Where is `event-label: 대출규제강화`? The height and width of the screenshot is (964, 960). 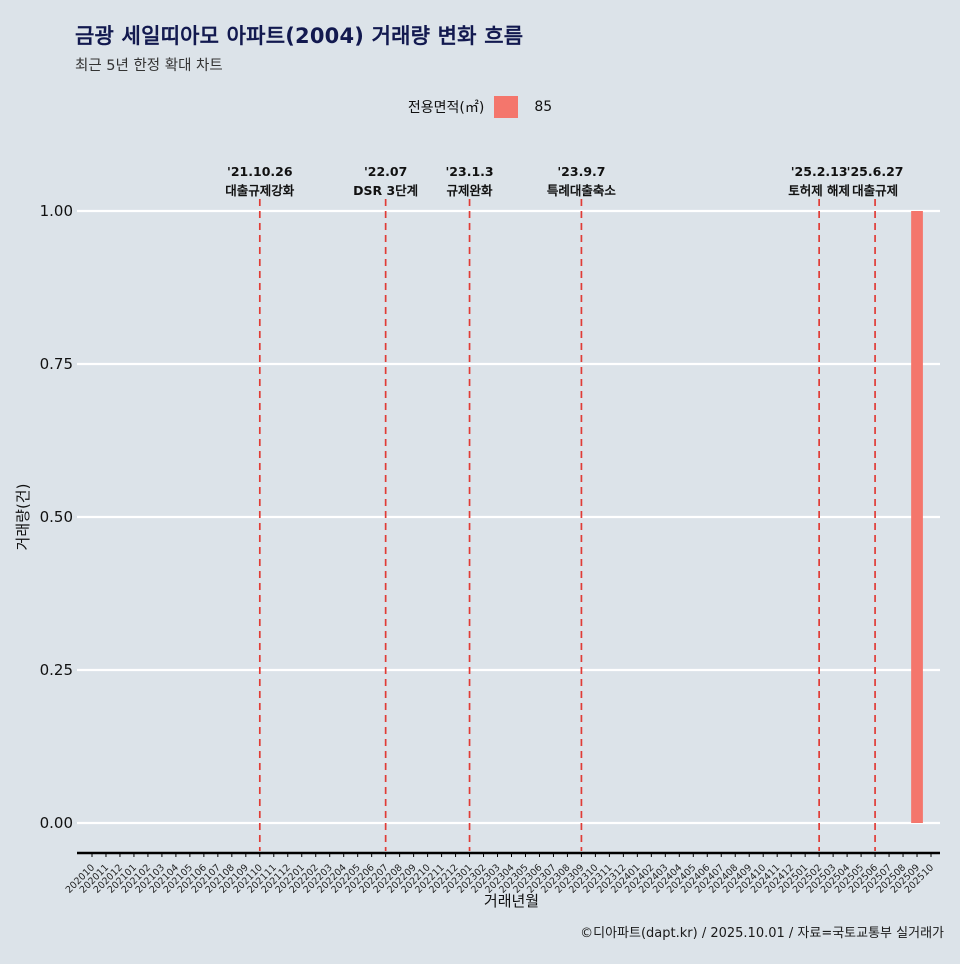
event-label: 대출규제강화 is located at coordinates (260, 190).